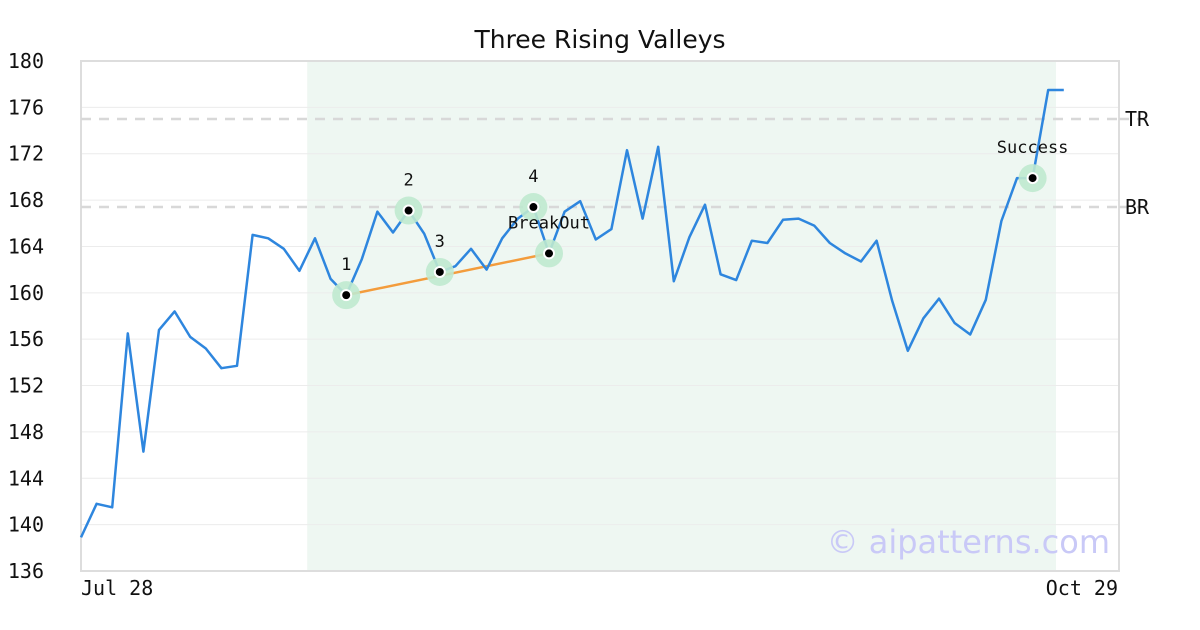 The height and width of the screenshot is (630, 1200). I want to click on y-tick-label: 136, so click(26, 571).